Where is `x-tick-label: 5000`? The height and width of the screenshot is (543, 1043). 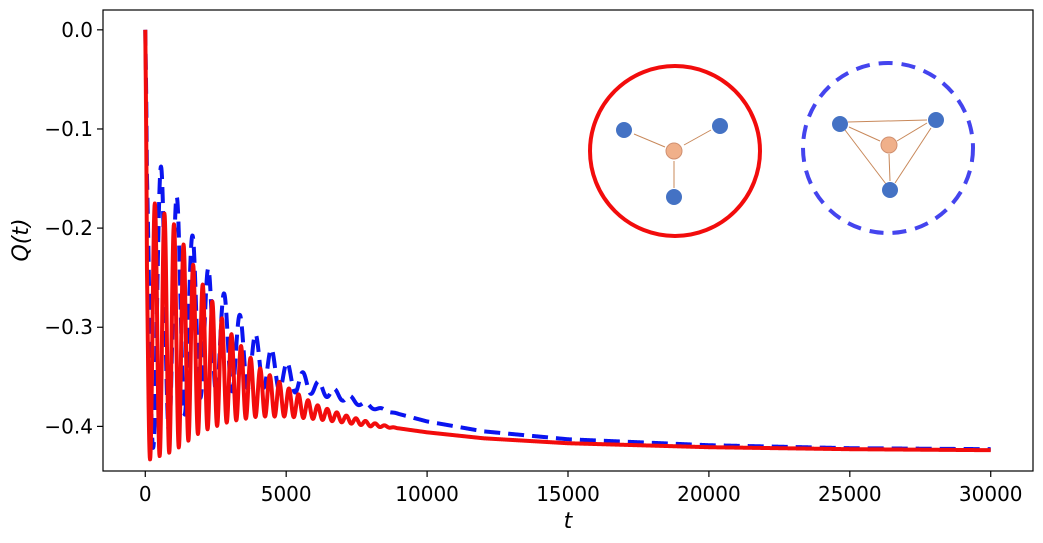
x-tick-label: 5000 is located at coordinates (286, 494).